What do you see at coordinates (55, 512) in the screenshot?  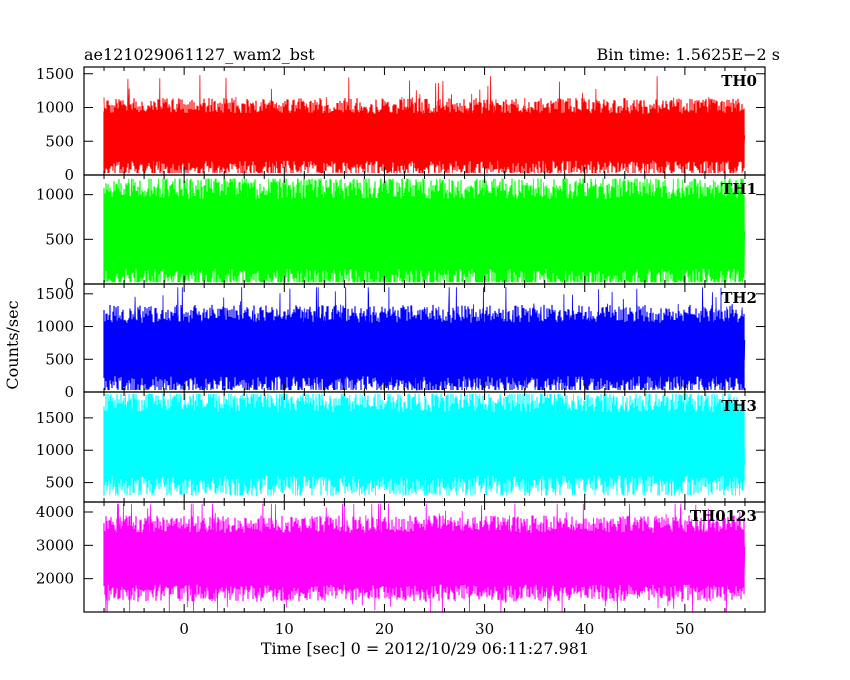 I see `y-tick-label: 4000` at bounding box center [55, 512].